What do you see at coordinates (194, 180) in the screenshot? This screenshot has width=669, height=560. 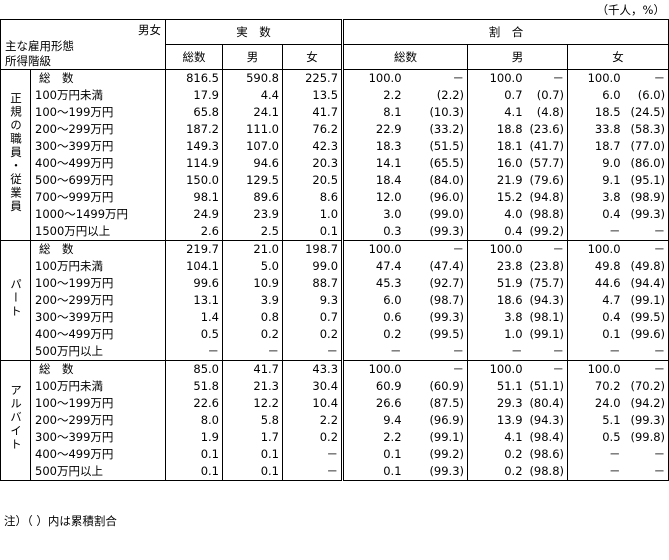 I see `cell: 150.0` at bounding box center [194, 180].